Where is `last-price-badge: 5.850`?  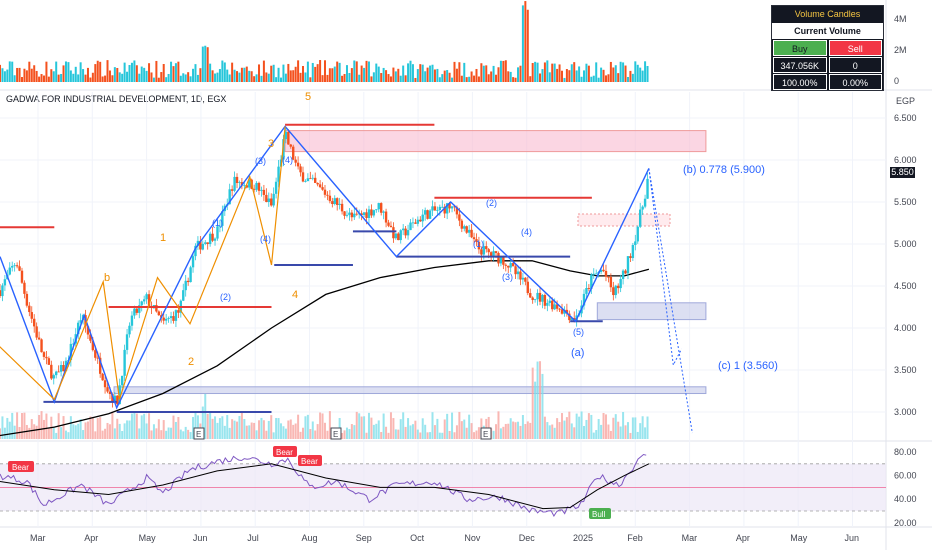 last-price-badge: 5.850 is located at coordinates (902, 172).